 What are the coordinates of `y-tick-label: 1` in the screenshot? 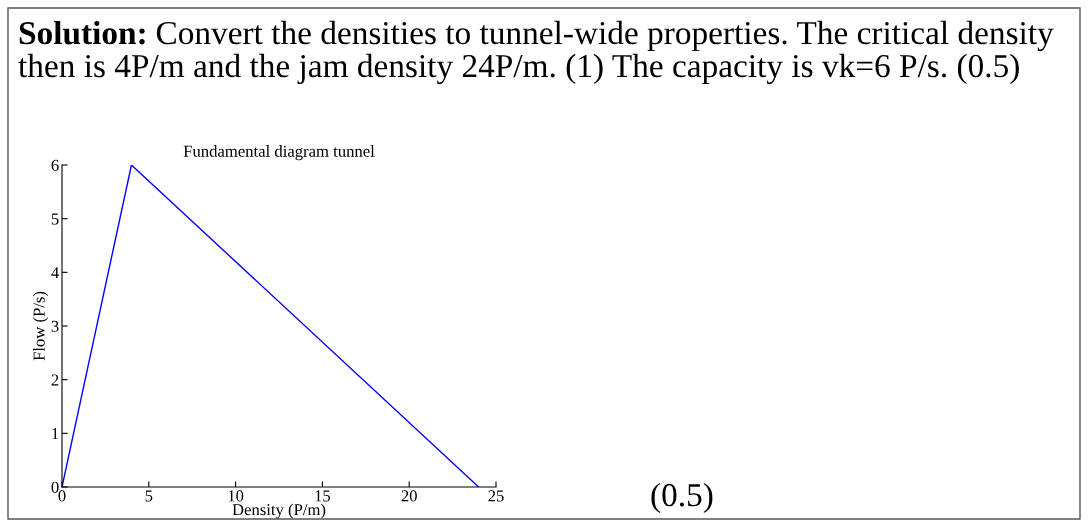 It's located at (55, 434).